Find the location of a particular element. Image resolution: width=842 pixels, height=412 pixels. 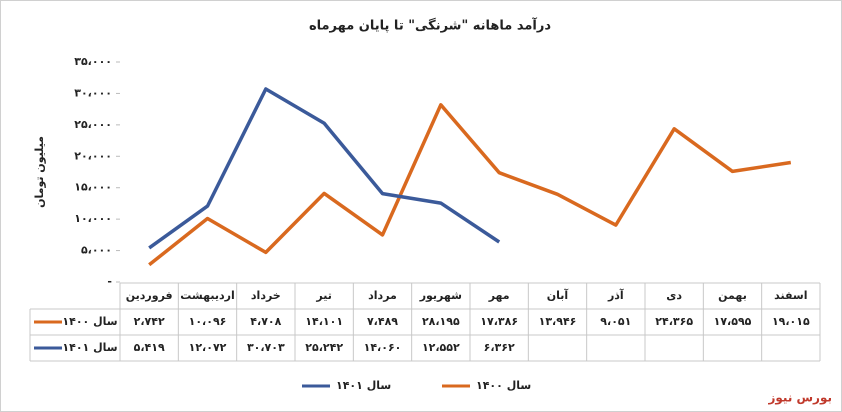

x-tick-label: آذر is located at coordinates (615, 295).